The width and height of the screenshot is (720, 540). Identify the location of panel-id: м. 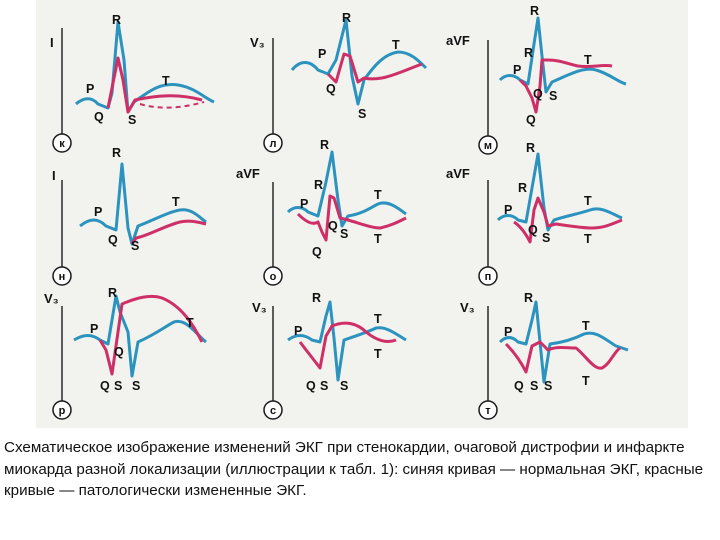
(488, 146).